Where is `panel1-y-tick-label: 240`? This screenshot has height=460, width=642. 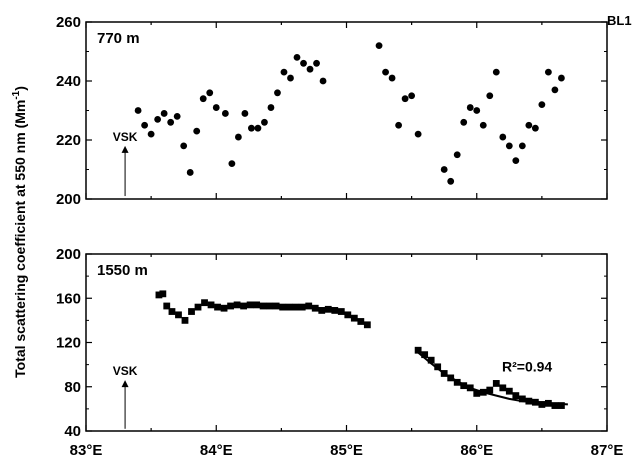
panel1-y-tick-label: 240 is located at coordinates (68, 81).